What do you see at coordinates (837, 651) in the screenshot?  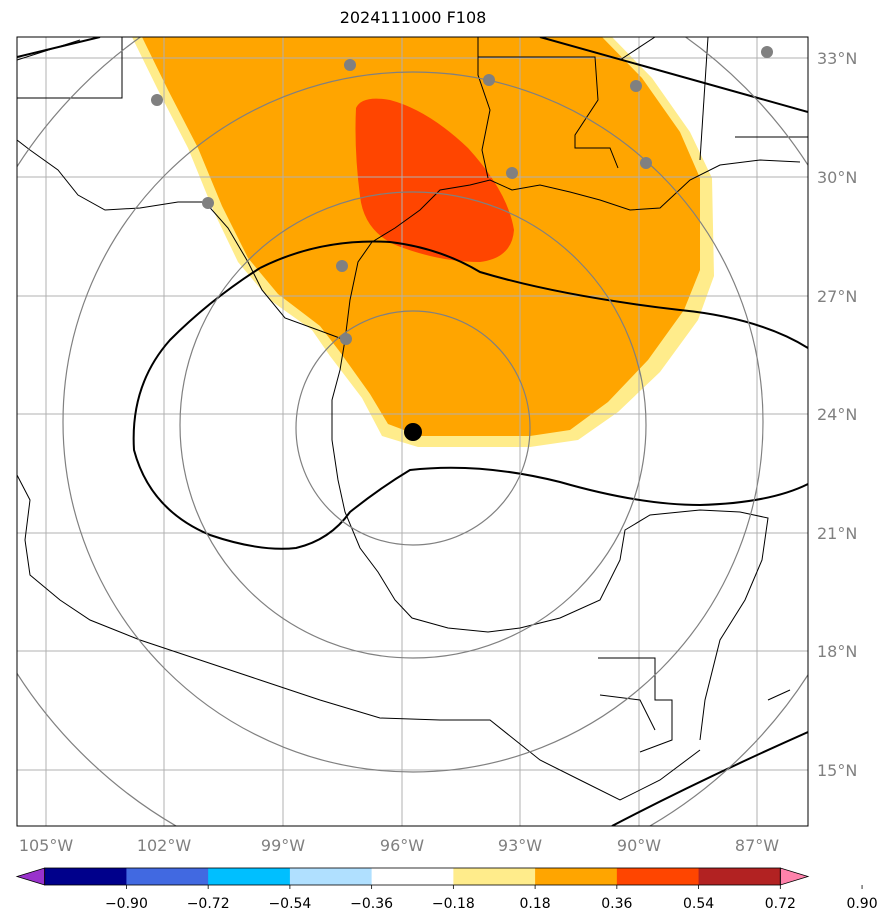 I see `lat-tick-label: 18°N` at bounding box center [837, 651].